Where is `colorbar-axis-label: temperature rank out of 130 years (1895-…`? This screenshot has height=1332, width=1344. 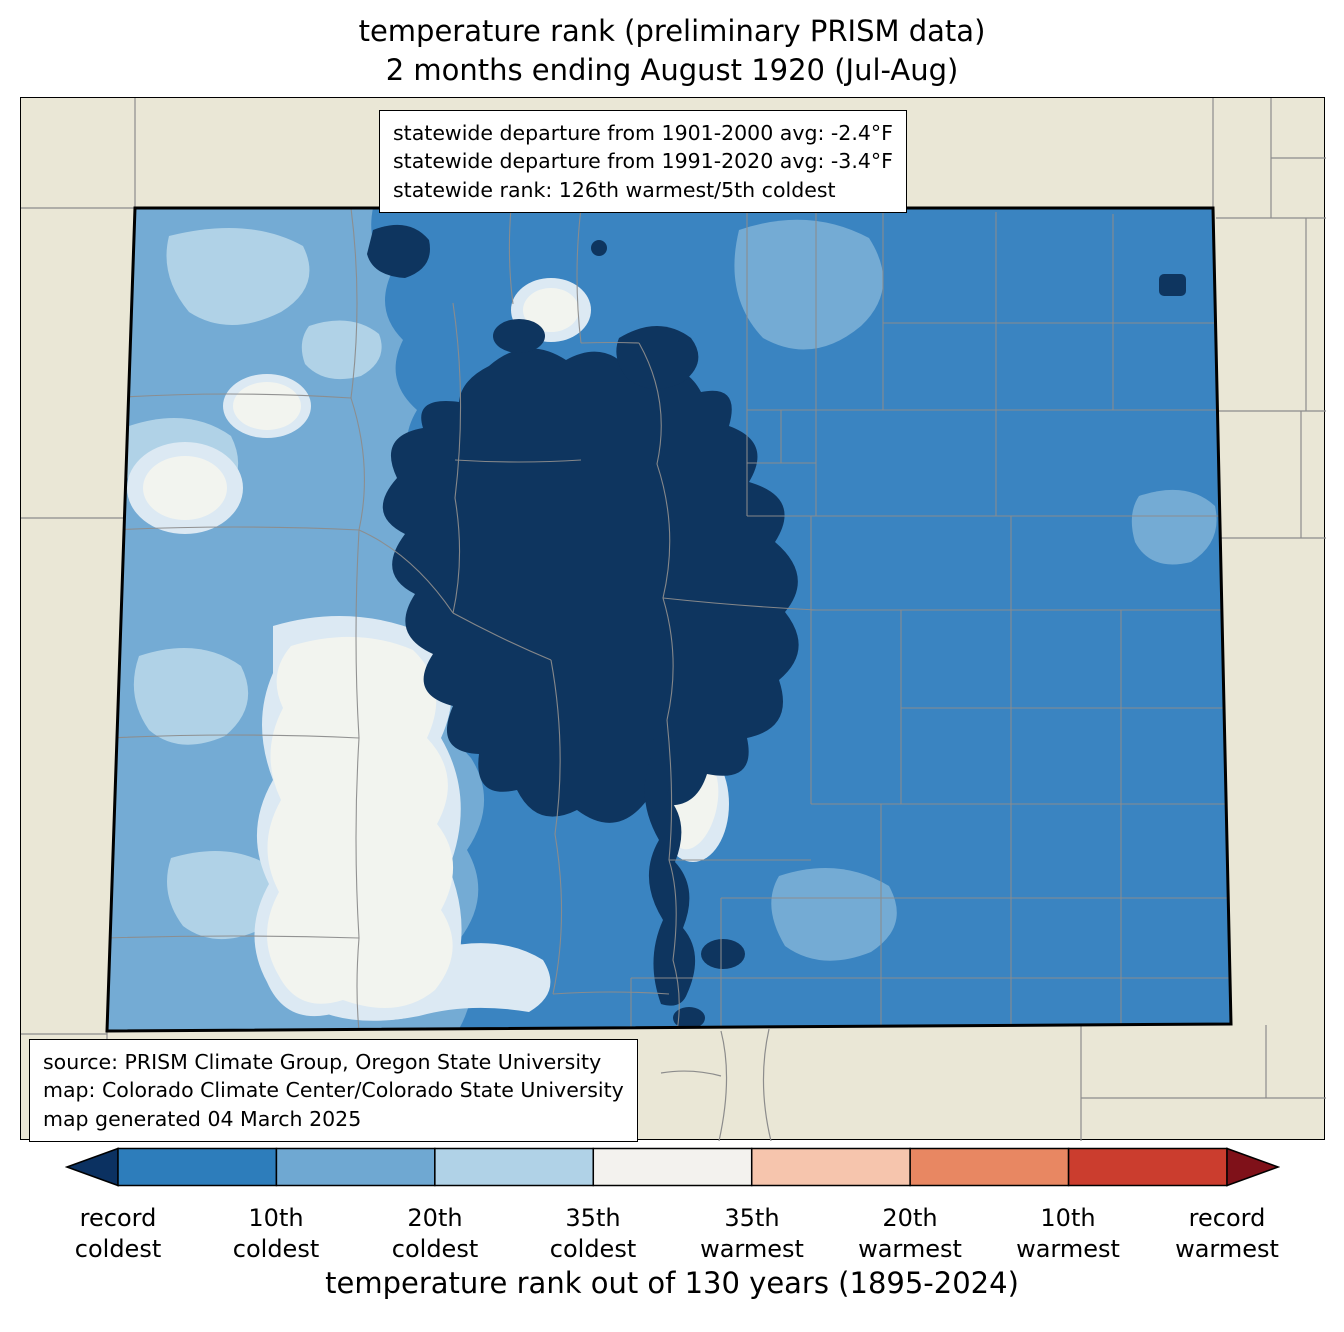
colorbar-axis-label: temperature rank out of 130 years (1895-… is located at coordinates (672, 1283).